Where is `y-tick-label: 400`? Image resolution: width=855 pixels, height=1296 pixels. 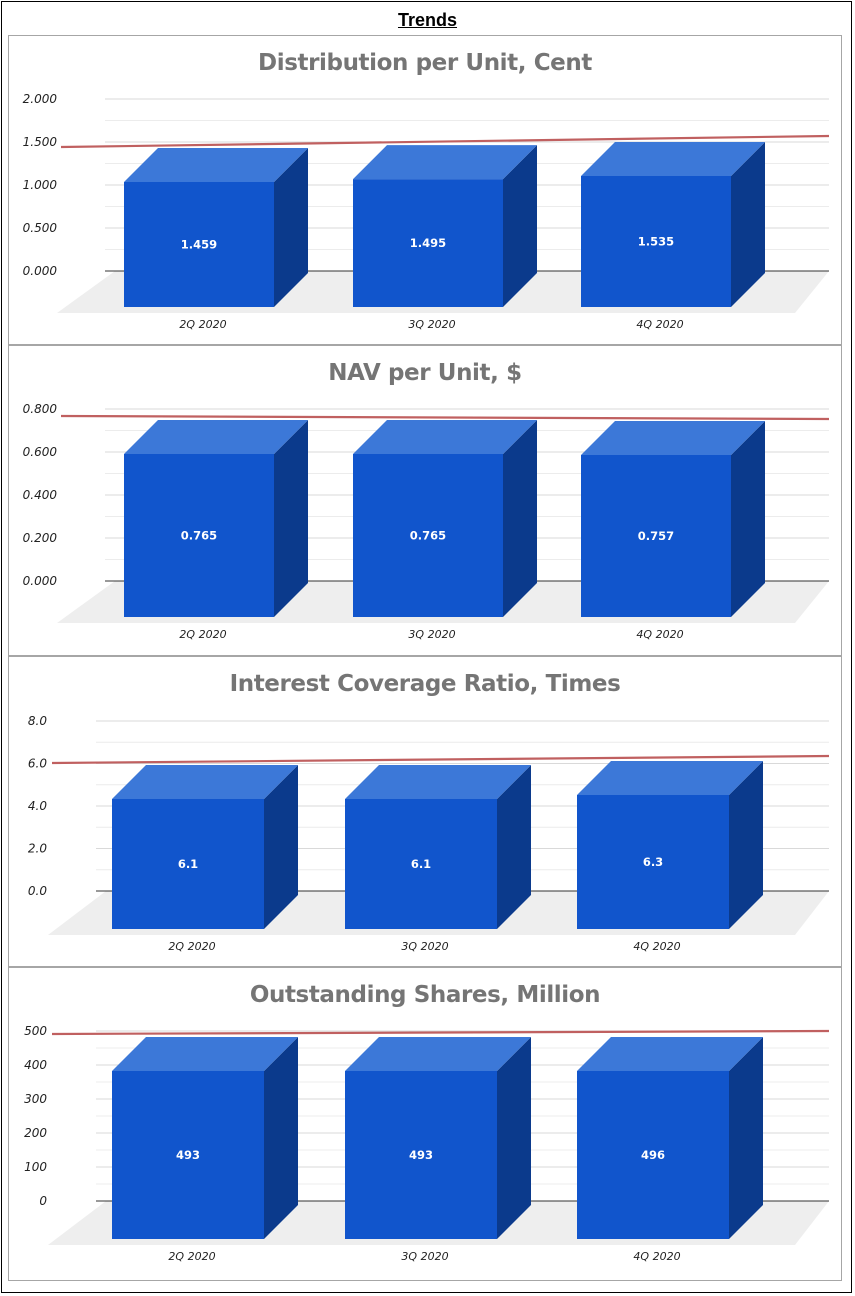
y-tick-label: 400 is located at coordinates (35, 1065).